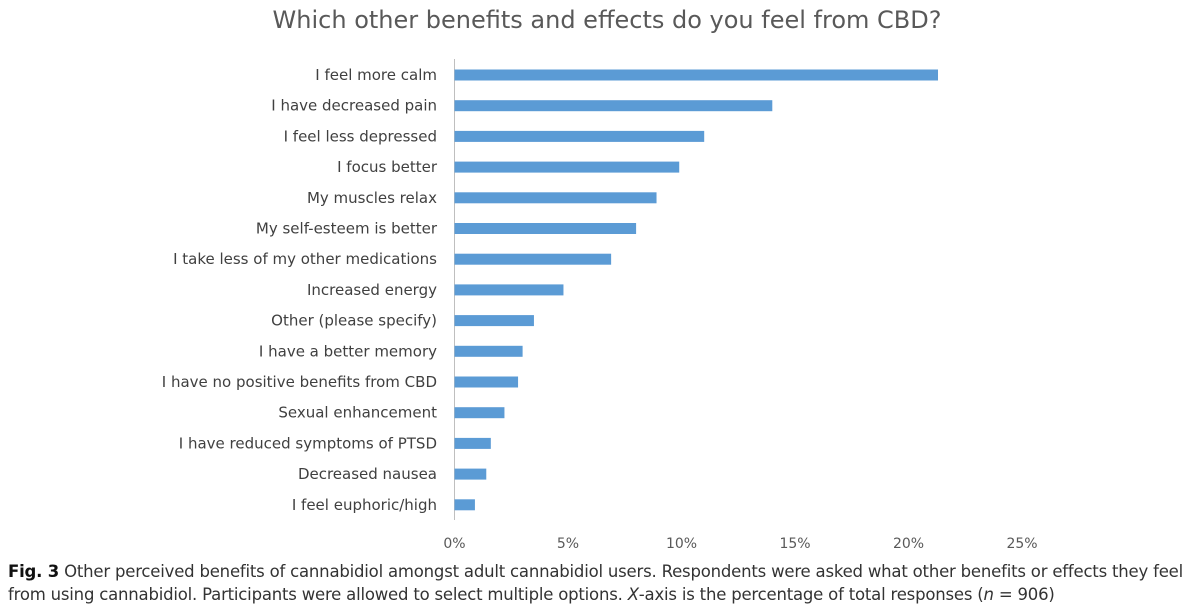  I want to click on category-label: Sexual enhancement, so click(357, 413).